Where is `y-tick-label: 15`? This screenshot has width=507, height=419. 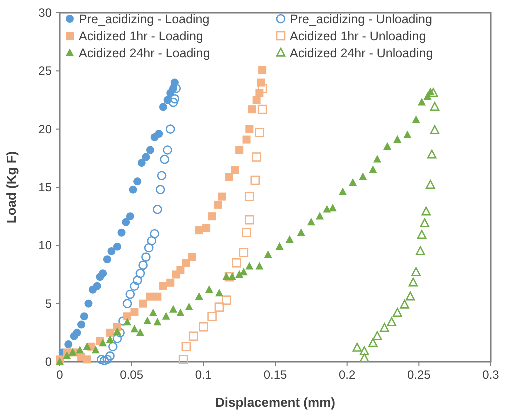
y-tick-label: 15 is located at coordinates (45, 187).